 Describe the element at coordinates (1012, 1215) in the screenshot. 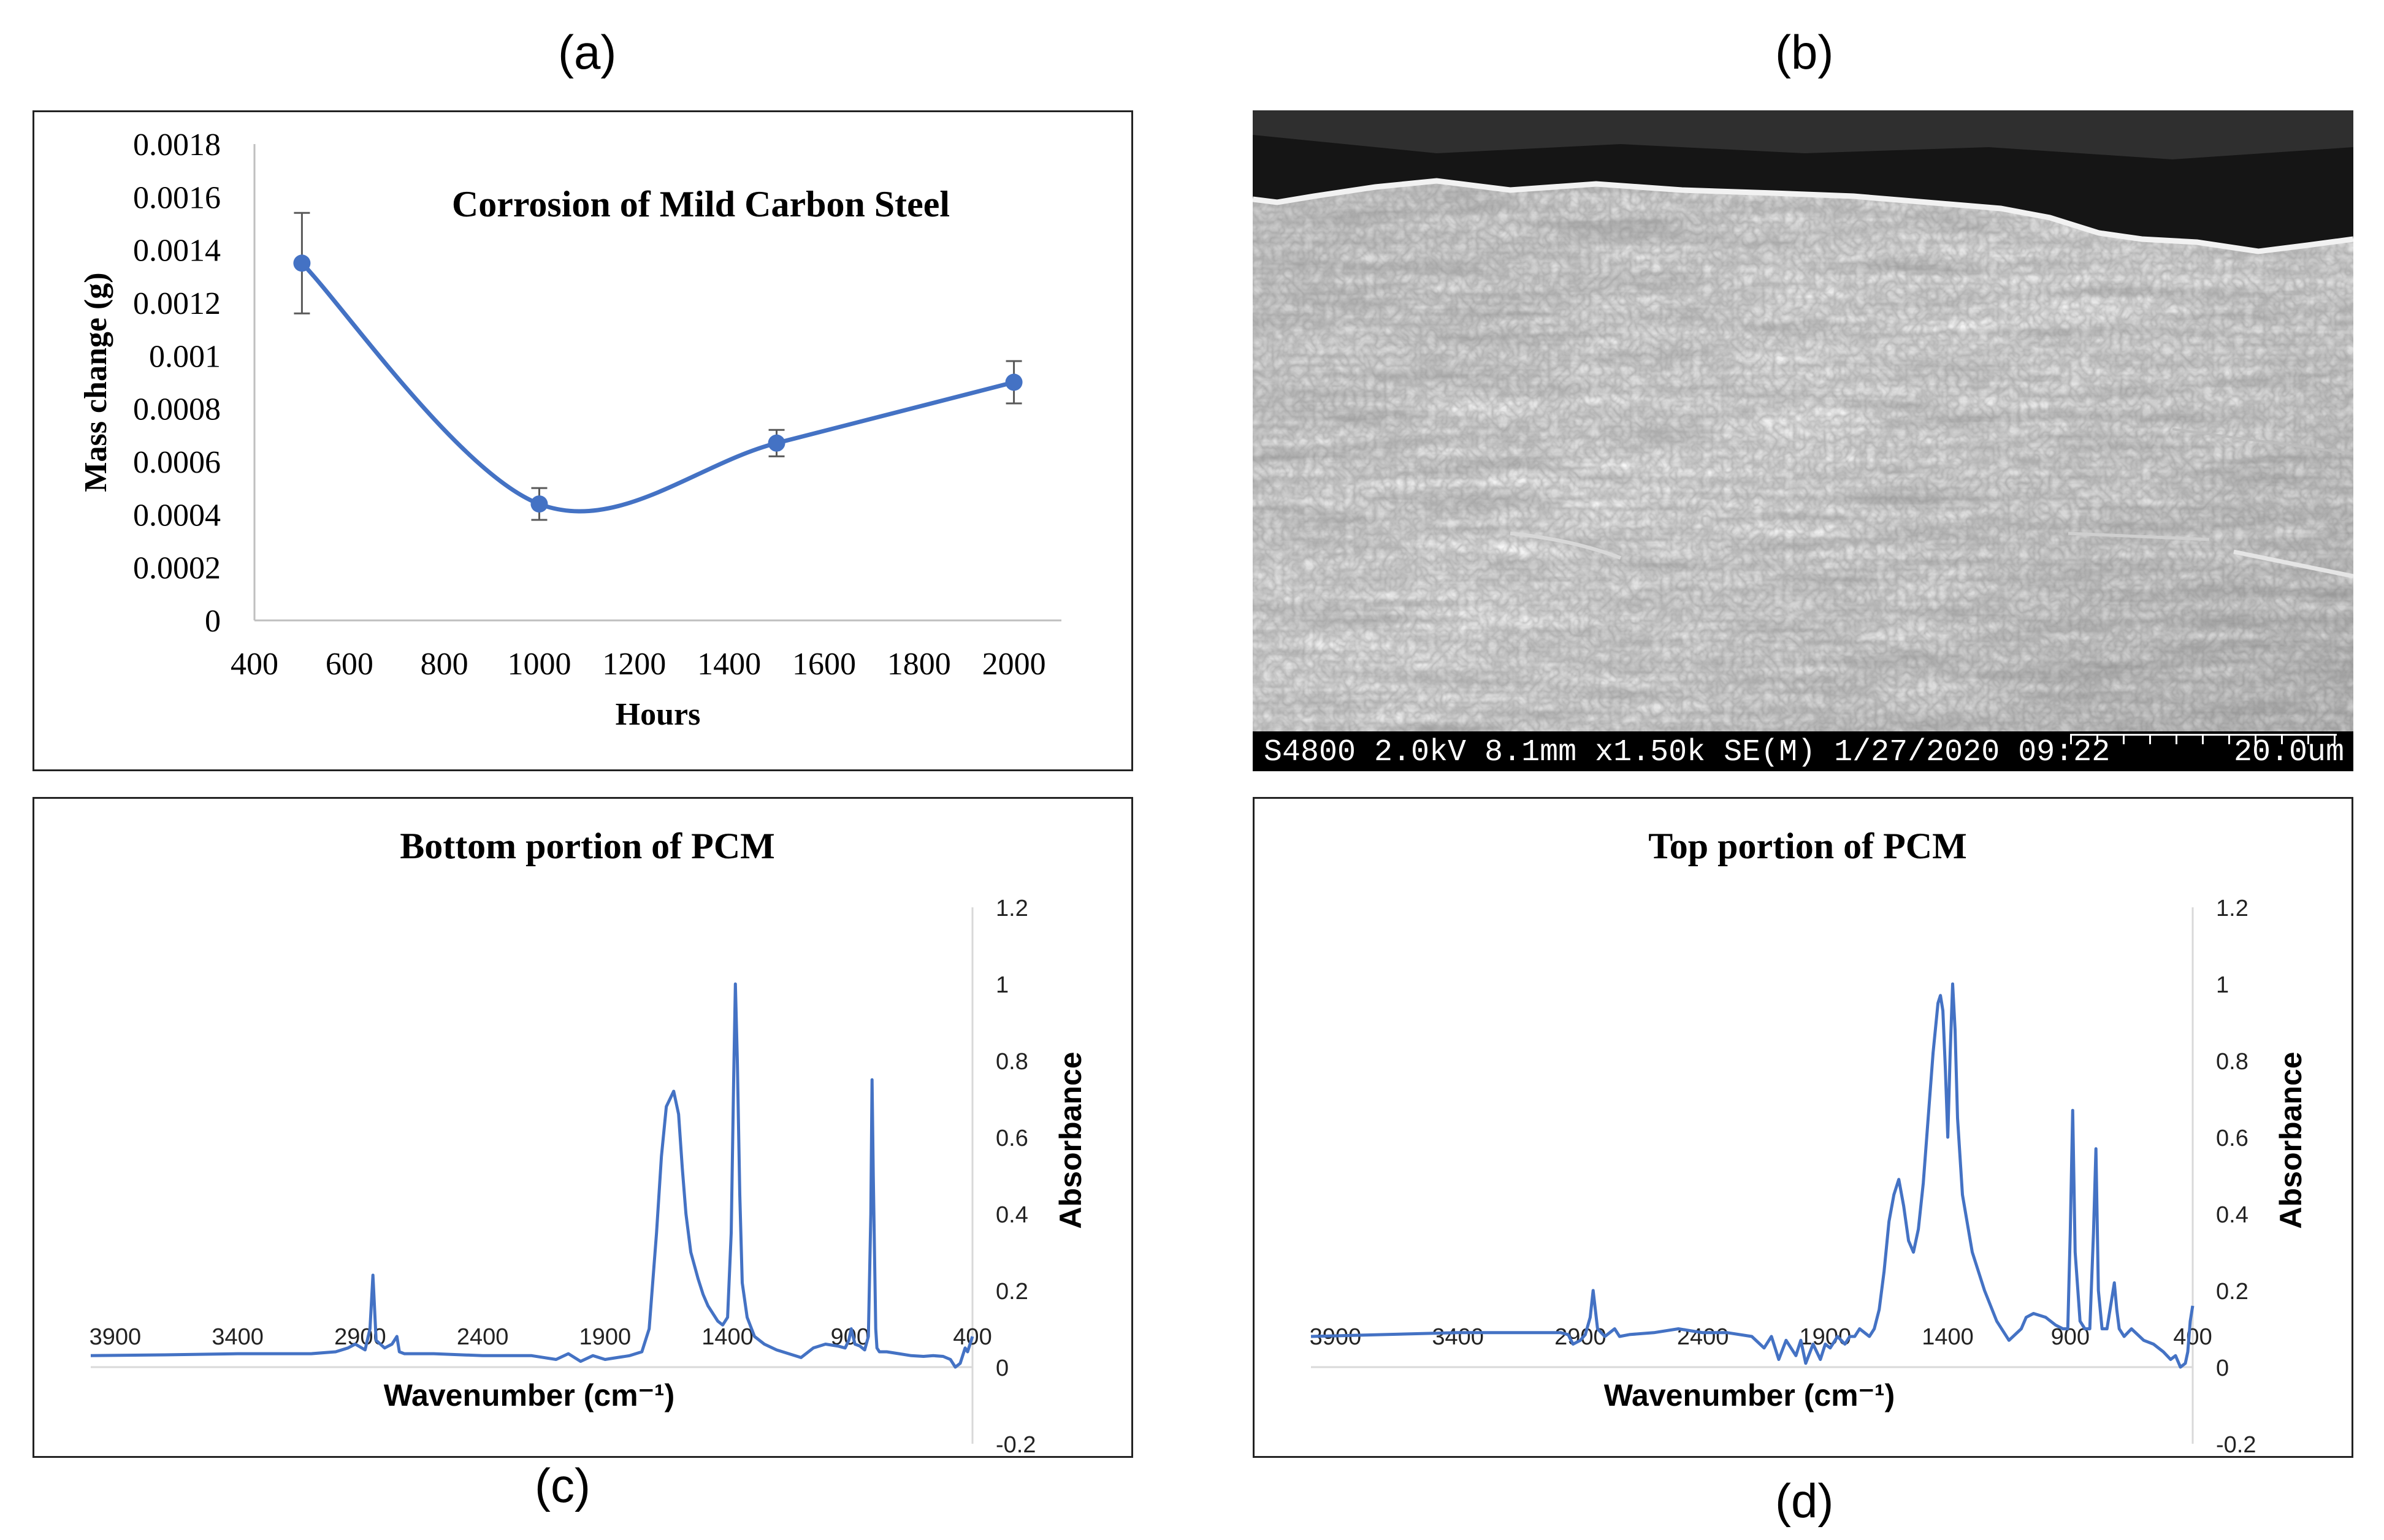

I see `chart-c-y-tick-label: 0.4` at that location.